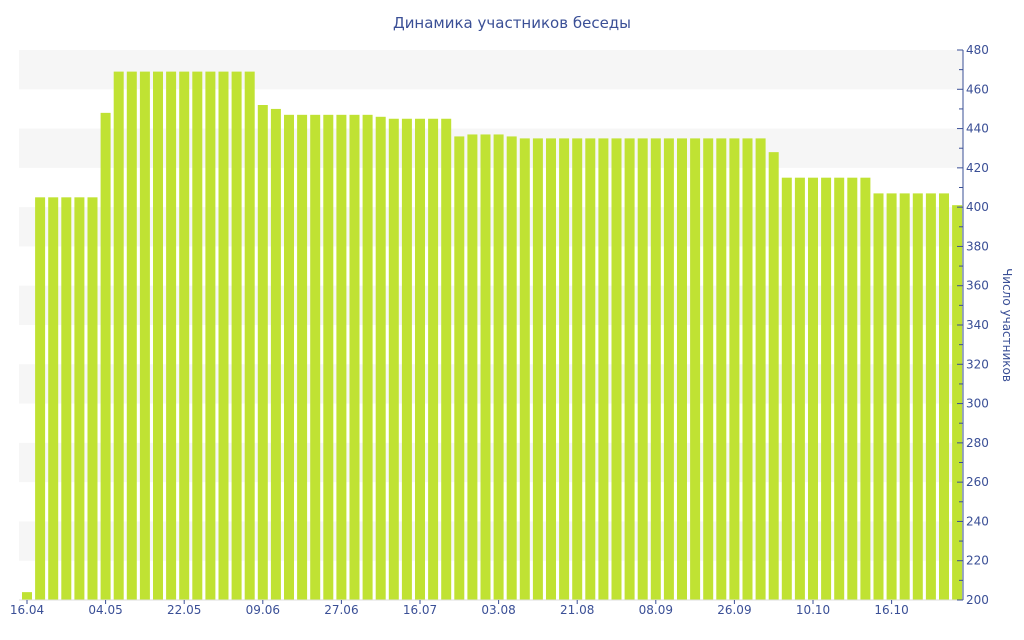 Image resolution: width=1024 pixels, height=640 pixels. What do you see at coordinates (977, 443) in the screenshot?
I see `y-tick-label: 280` at bounding box center [977, 443].